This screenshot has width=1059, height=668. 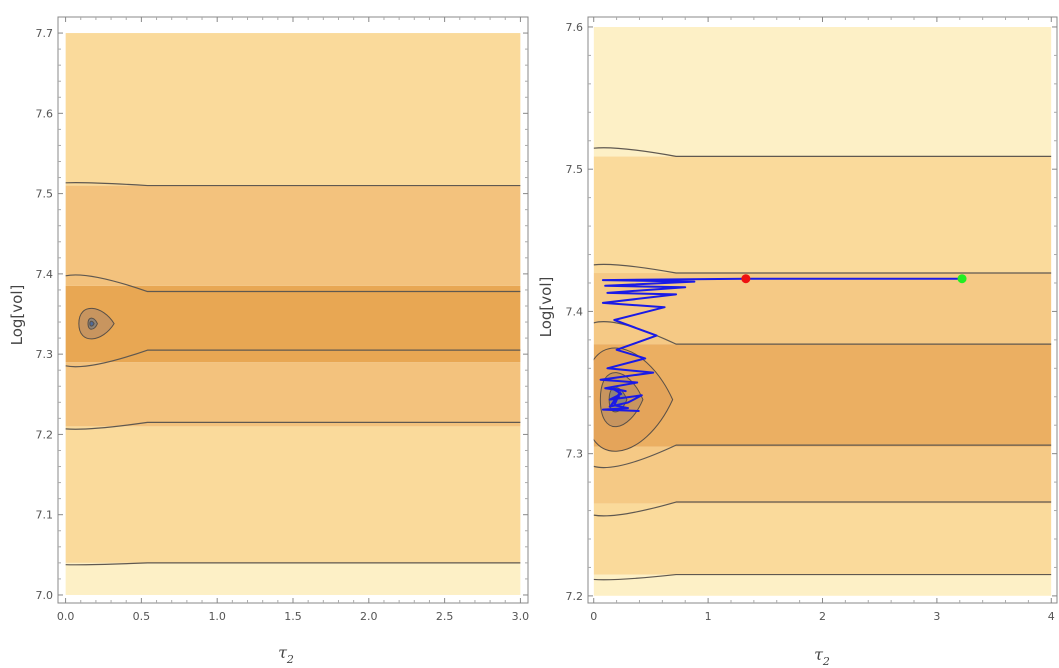 I want to click on left-y-axis-label: Log[vol], so click(x=17, y=315).